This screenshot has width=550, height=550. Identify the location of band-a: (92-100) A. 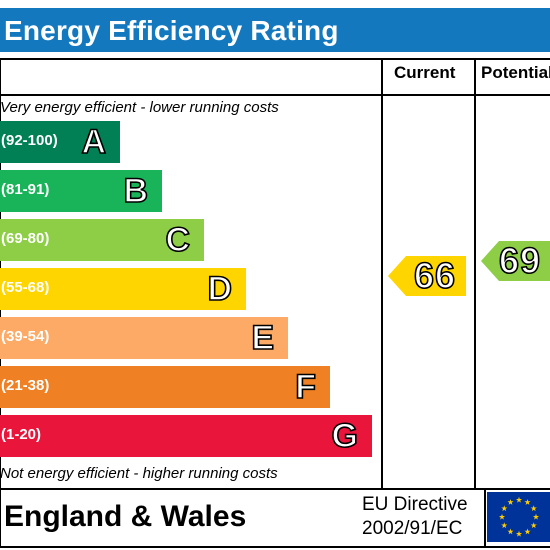
(60, 142).